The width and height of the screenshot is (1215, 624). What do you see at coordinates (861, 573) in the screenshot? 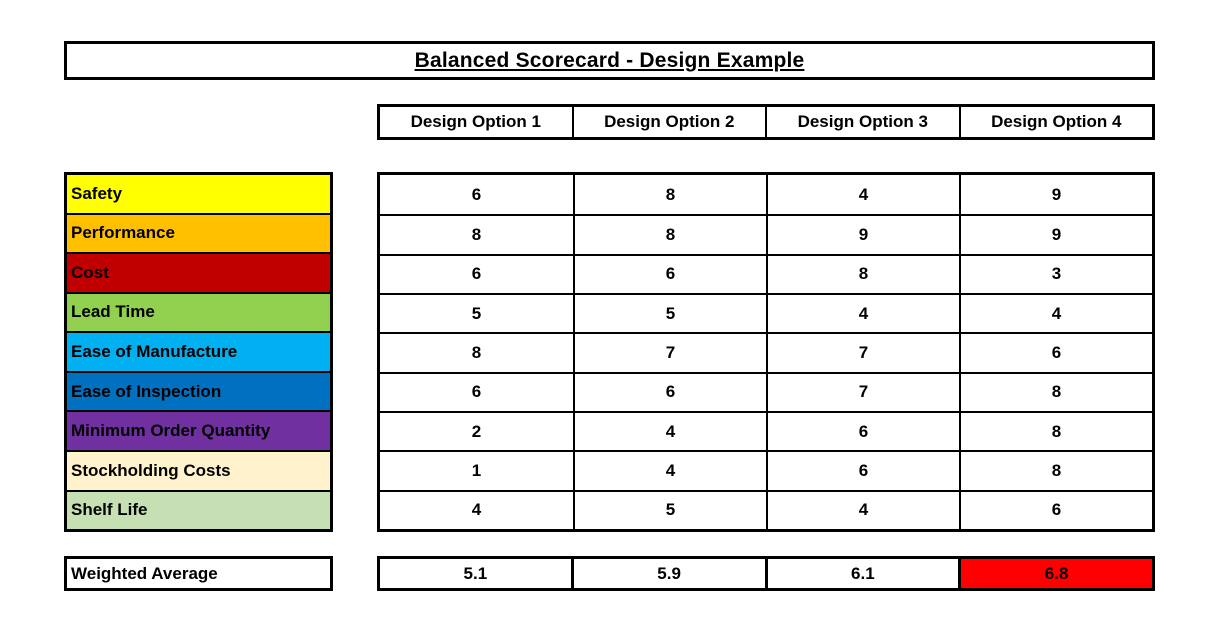
I see `weighted-average-value: 6.1` at bounding box center [861, 573].